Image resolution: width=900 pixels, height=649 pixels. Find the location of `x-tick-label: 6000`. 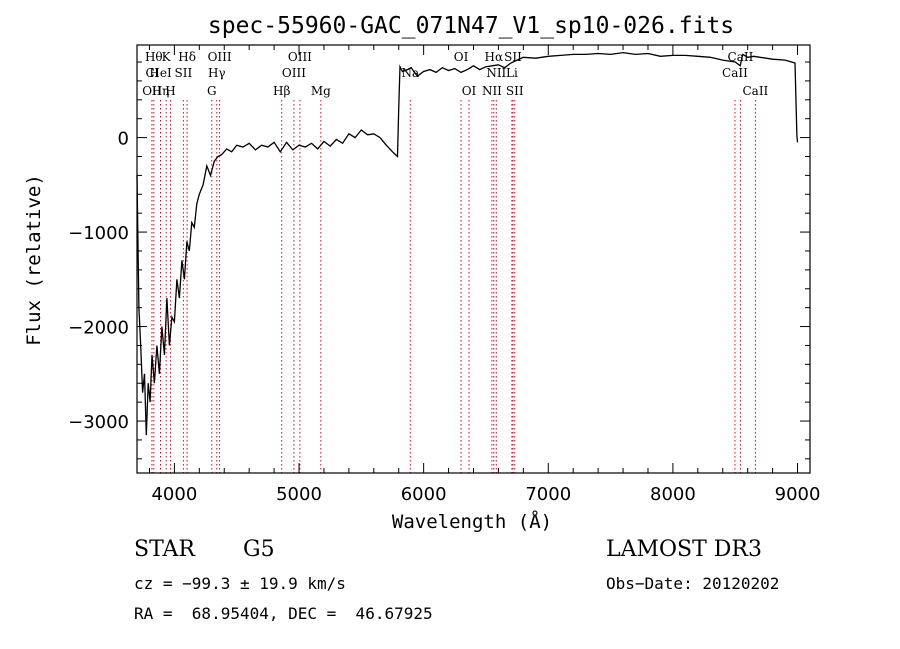

x-tick-label: 6000 is located at coordinates (424, 494).